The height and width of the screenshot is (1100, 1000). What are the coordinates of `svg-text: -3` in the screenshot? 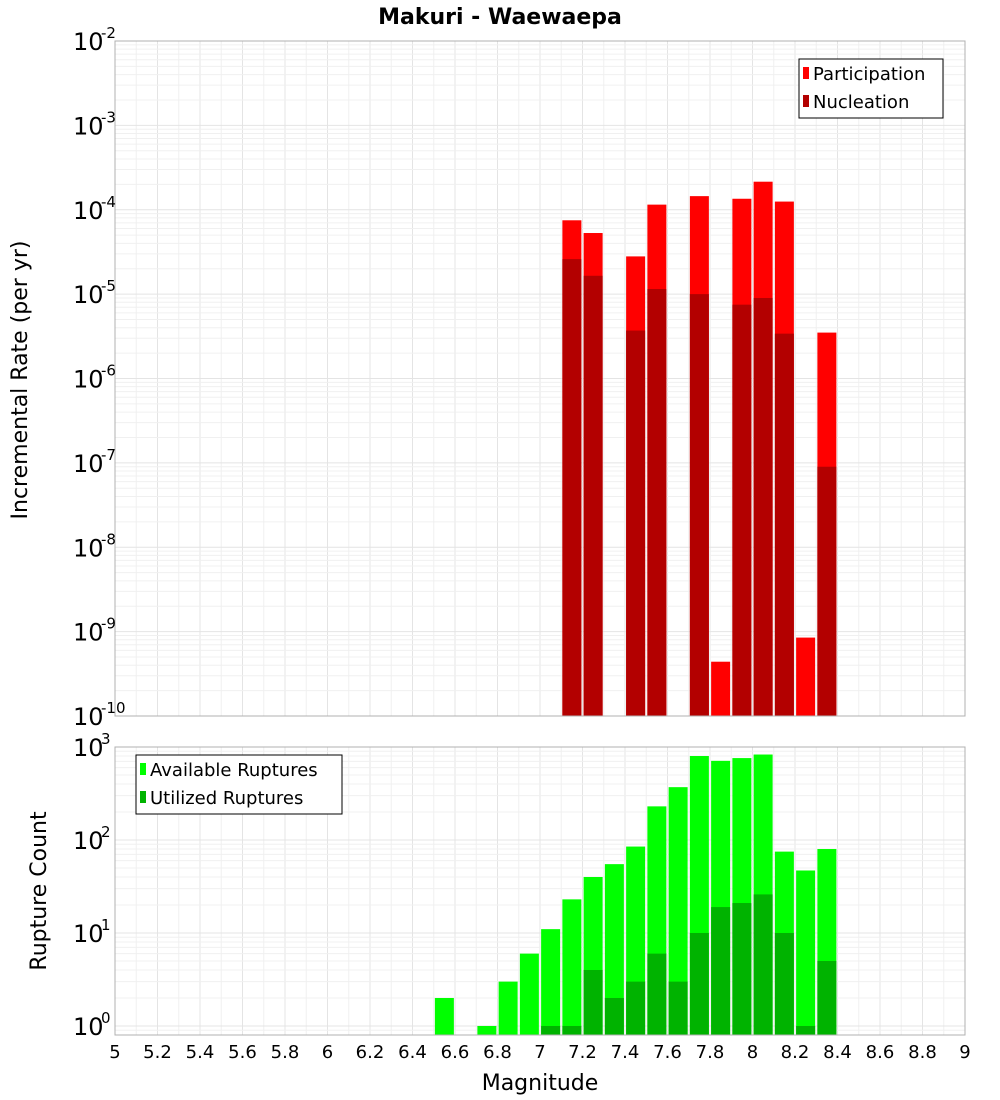 It's located at (108, 117).